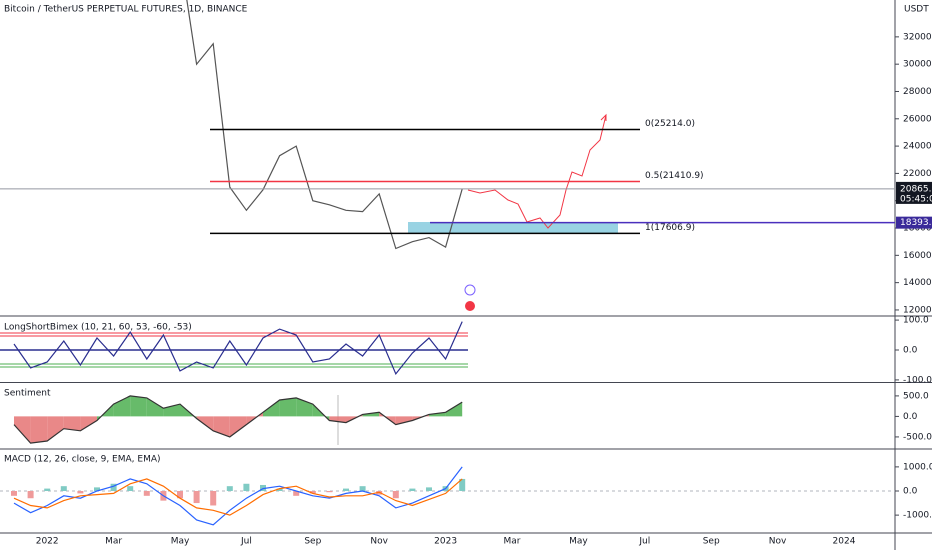  What do you see at coordinates (670, 124) in the screenshot?
I see `level-label: 0(25214.0)` at bounding box center [670, 124].